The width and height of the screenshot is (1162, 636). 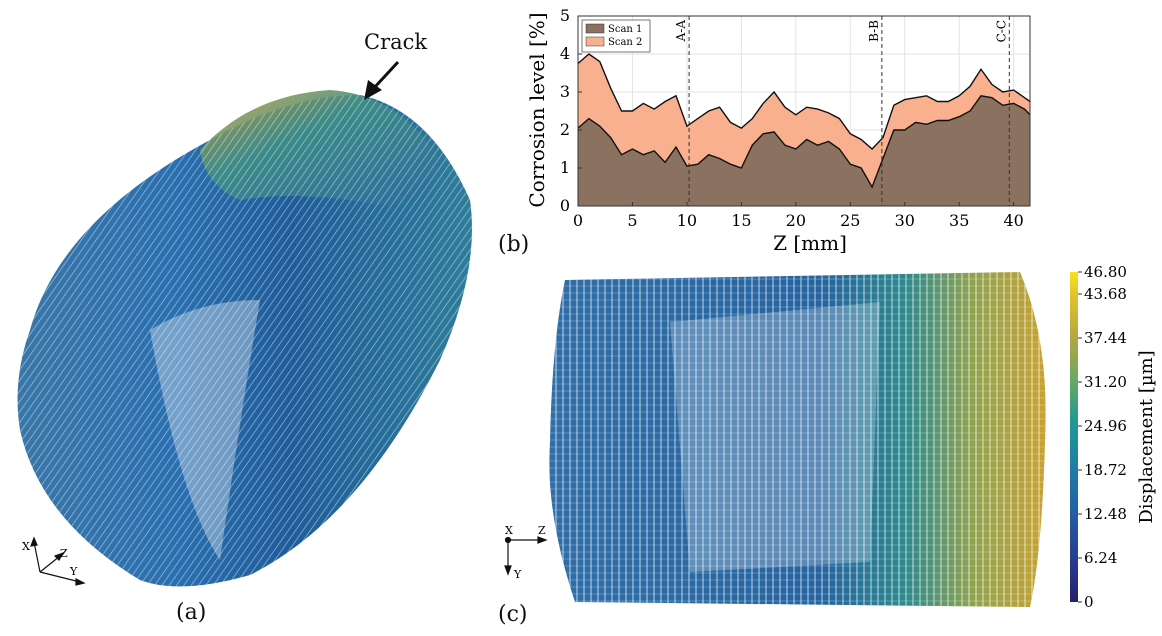 What do you see at coordinates (537, 109) in the screenshot?
I see `y-axis-label: Corrosion level [%]` at bounding box center [537, 109].